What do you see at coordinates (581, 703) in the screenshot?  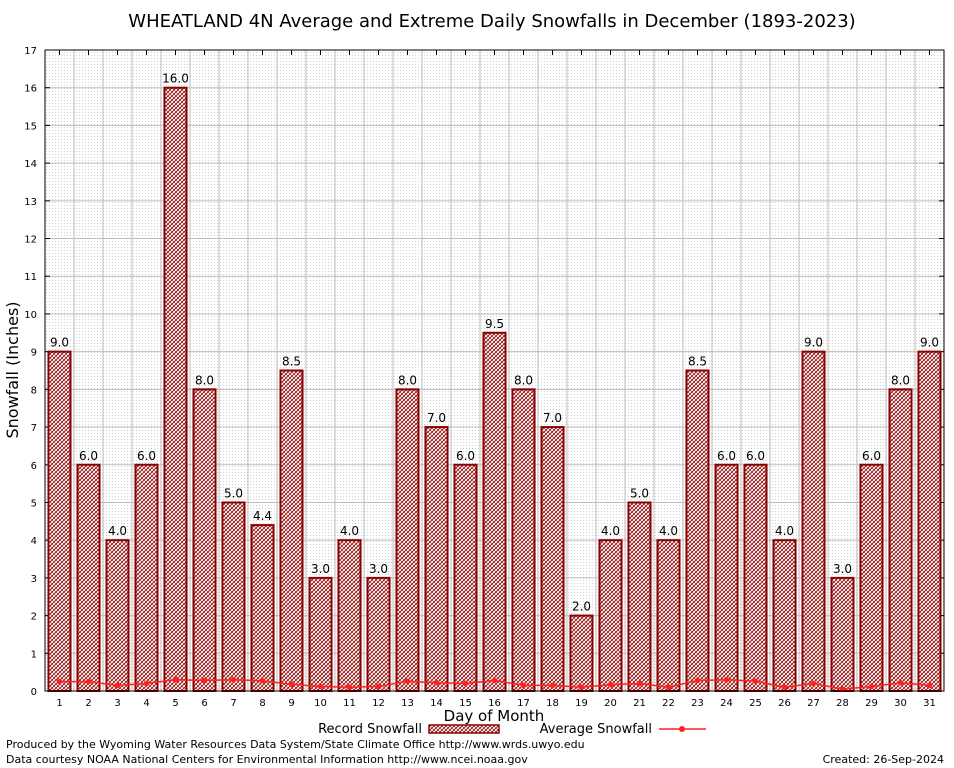 I see `x-tick-label: 19` at bounding box center [581, 703].